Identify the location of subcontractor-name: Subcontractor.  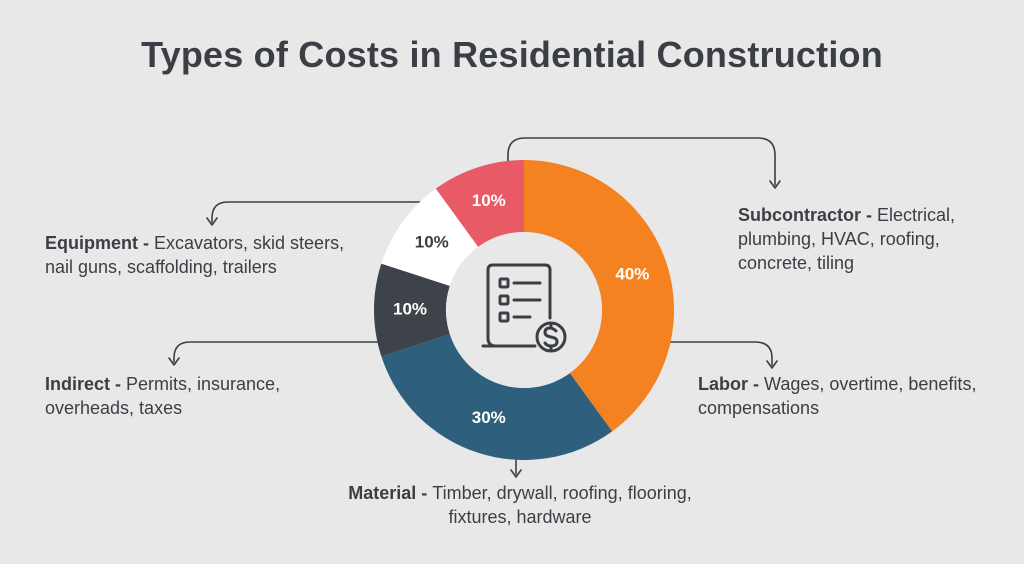
(800, 215).